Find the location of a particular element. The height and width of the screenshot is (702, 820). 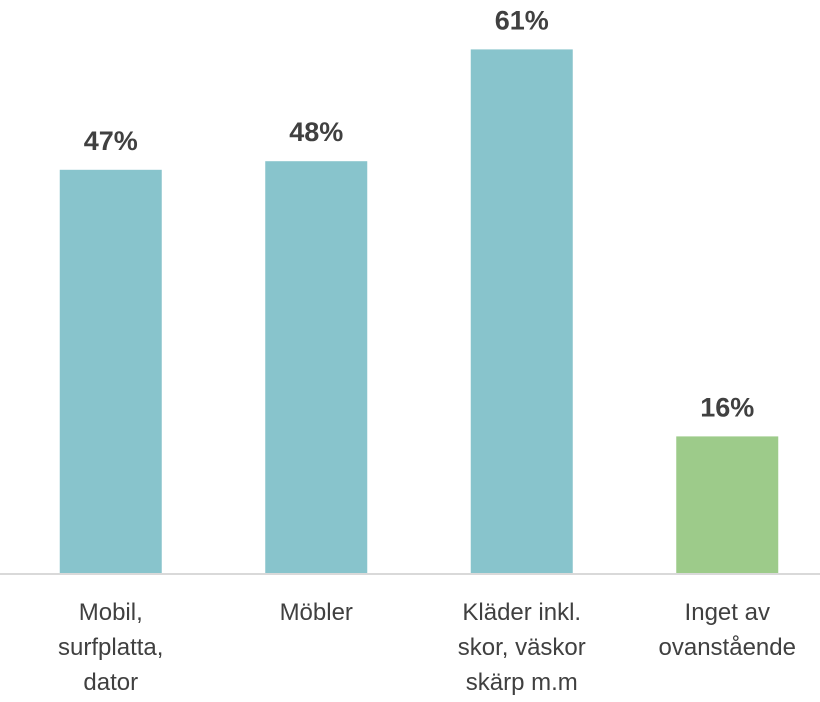

x-tick-label: Kläder inkl. skor, väskor skärp m.m is located at coordinates (522, 647).